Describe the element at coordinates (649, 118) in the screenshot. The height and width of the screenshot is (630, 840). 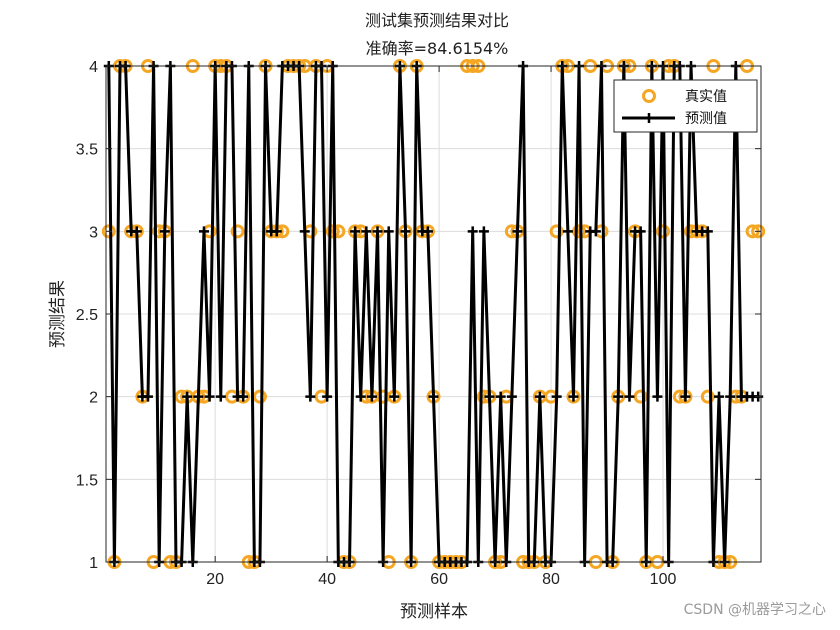
I see `legend-plus-marker-icon` at that location.